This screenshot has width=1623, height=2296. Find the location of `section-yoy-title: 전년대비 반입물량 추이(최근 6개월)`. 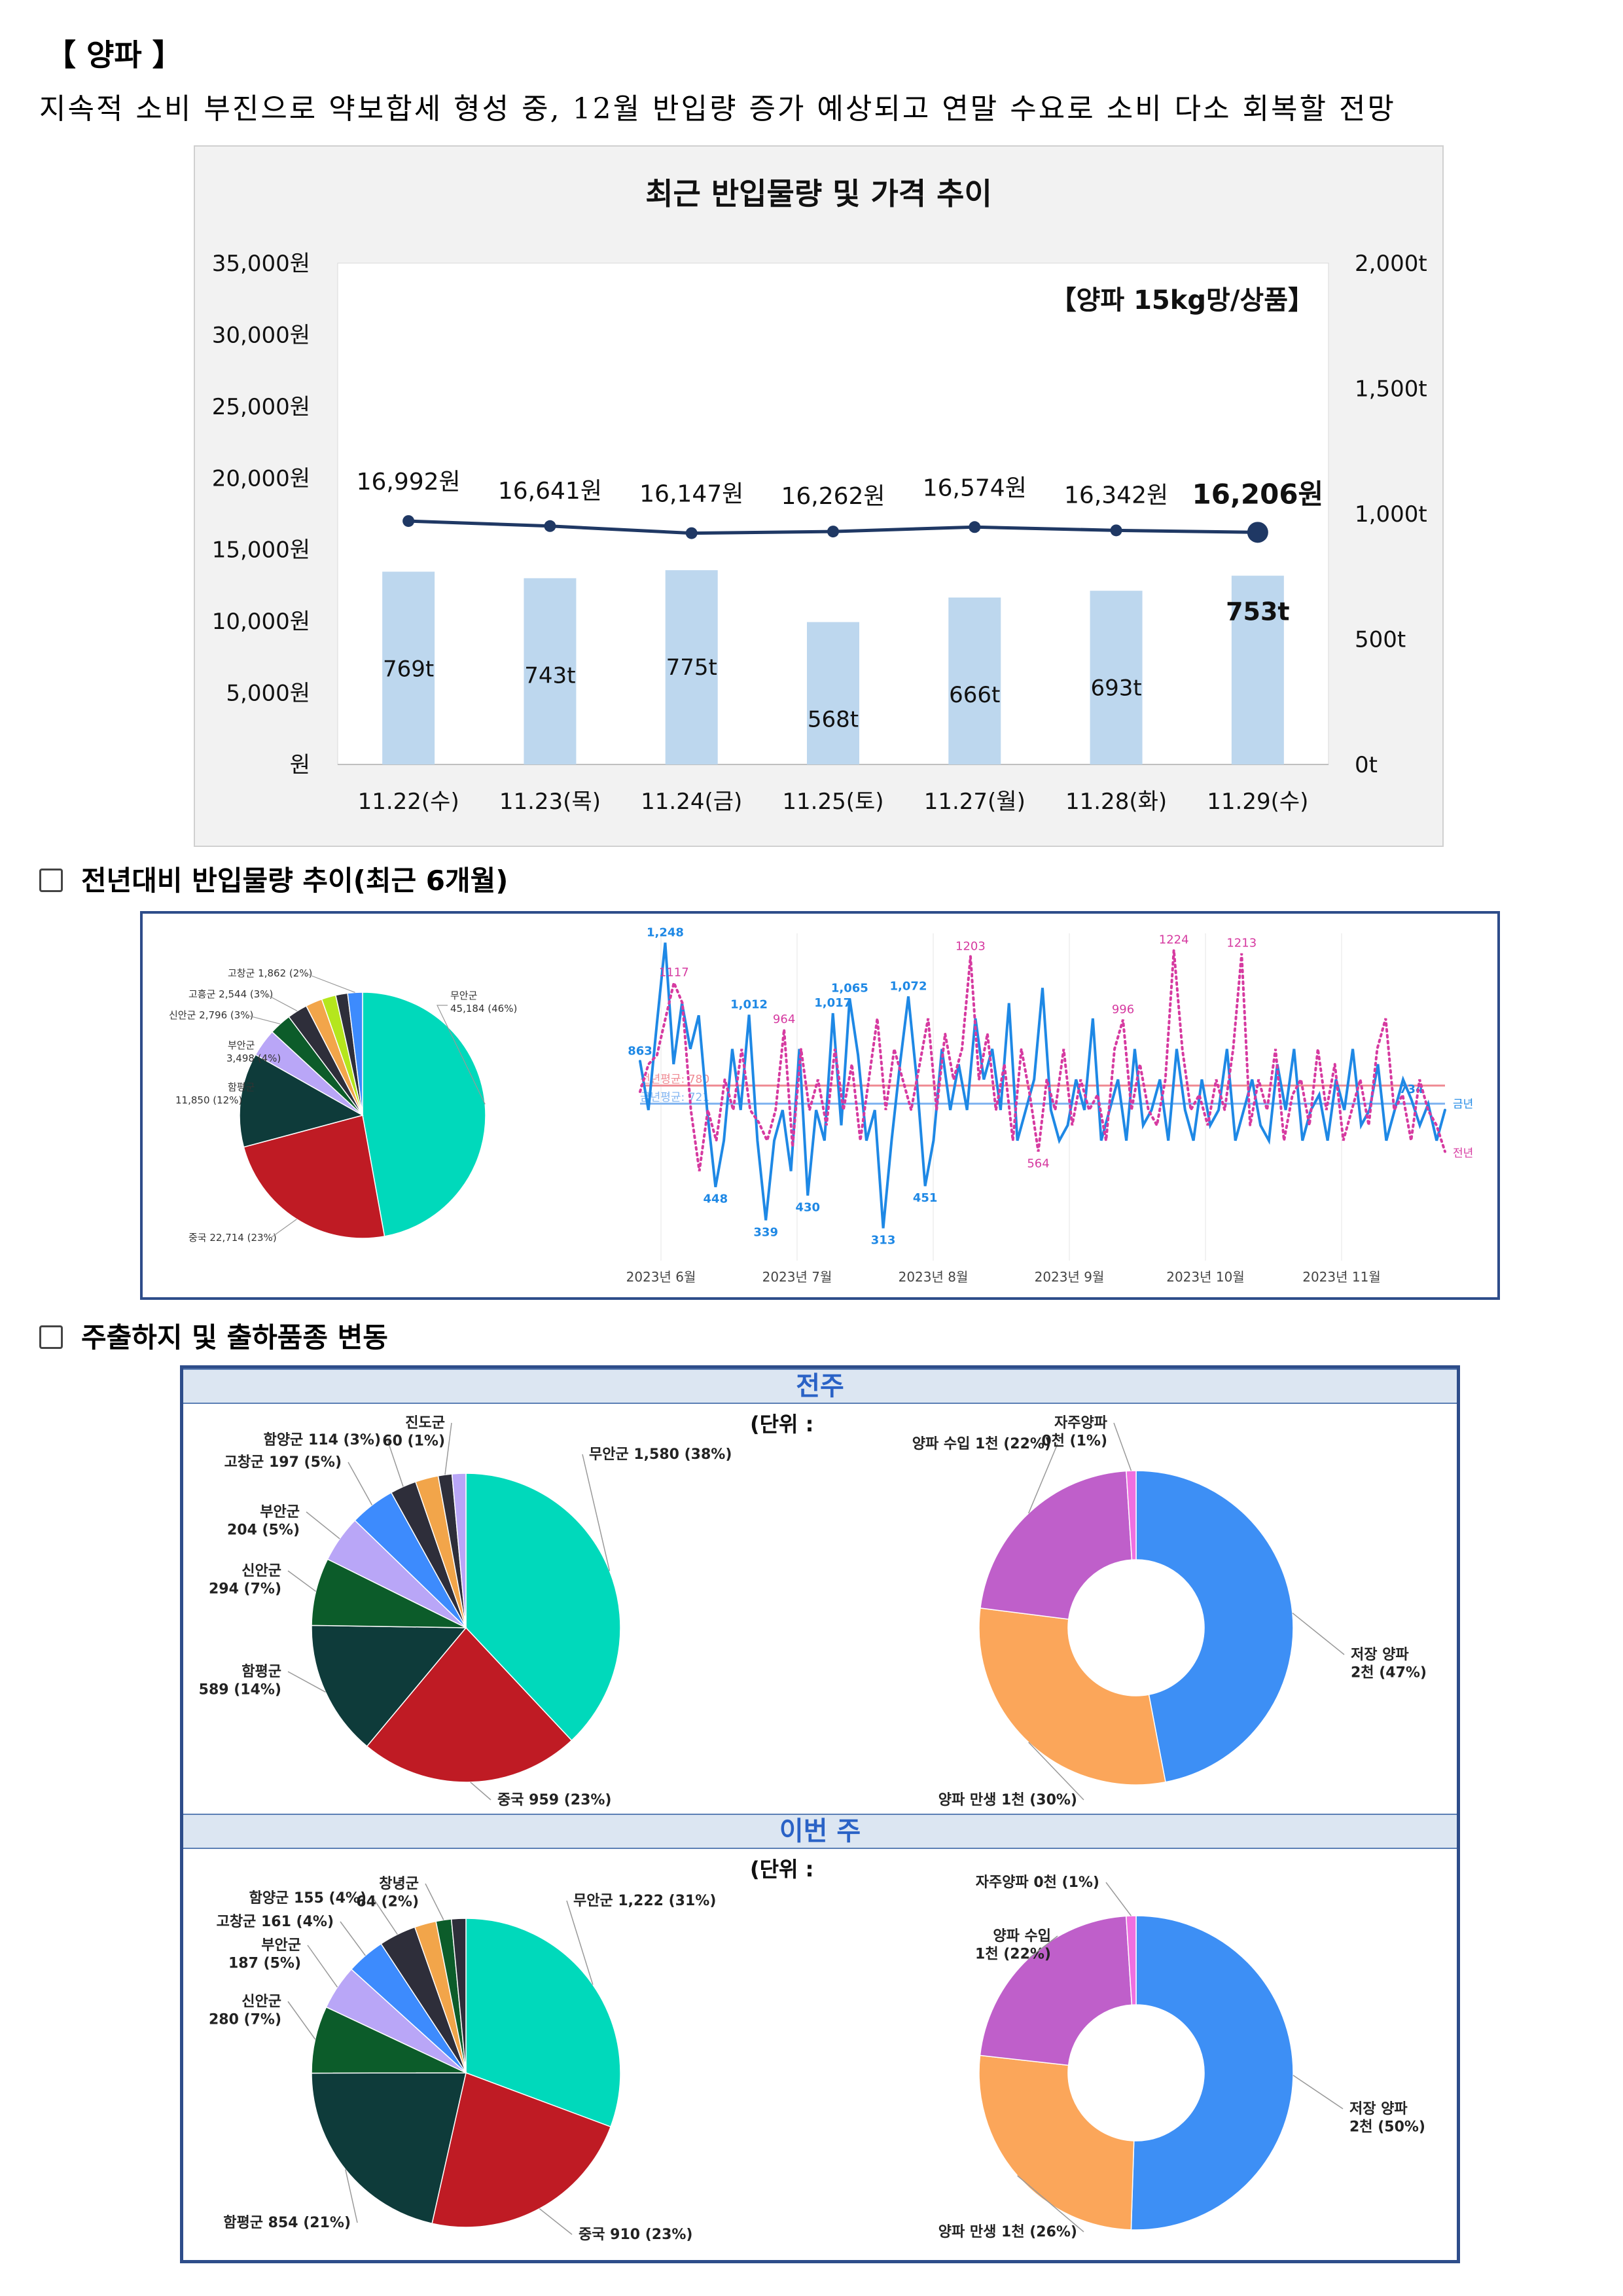

section-yoy-title: 전년대비 반입물량 추이(최근 6개월) is located at coordinates (273, 879).